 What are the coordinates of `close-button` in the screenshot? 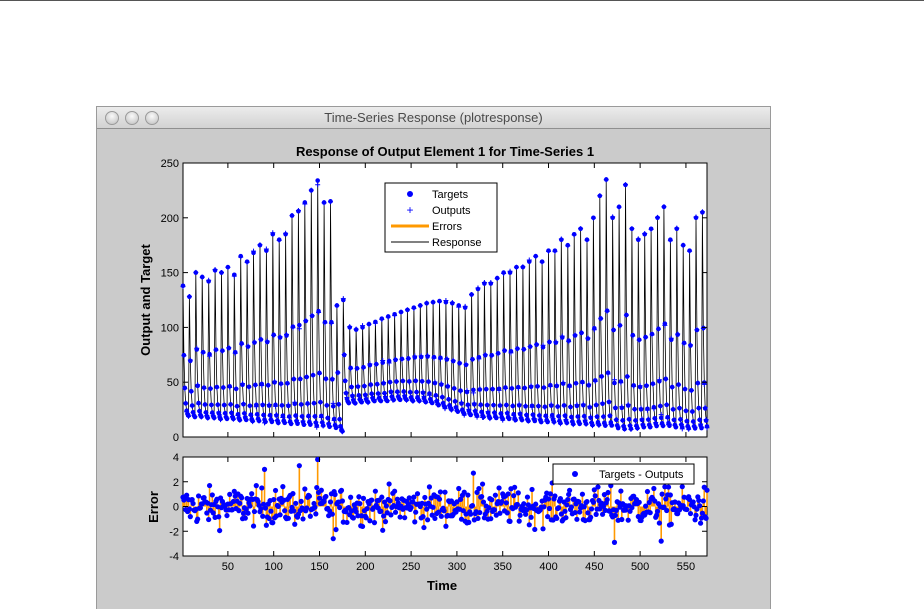 It's located at (112, 118).